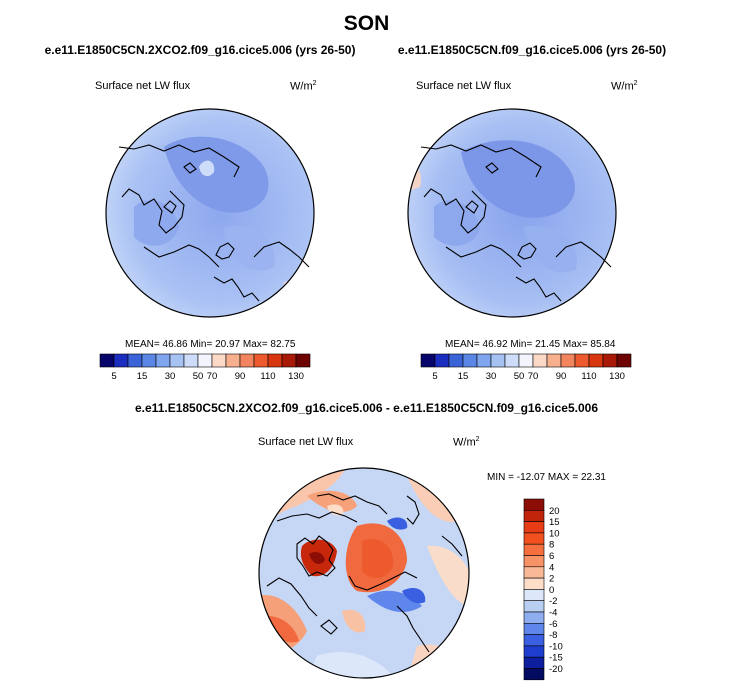 This screenshot has width=733, height=686. I want to click on panel2-colorbar-tick-label: 110, so click(588, 376).